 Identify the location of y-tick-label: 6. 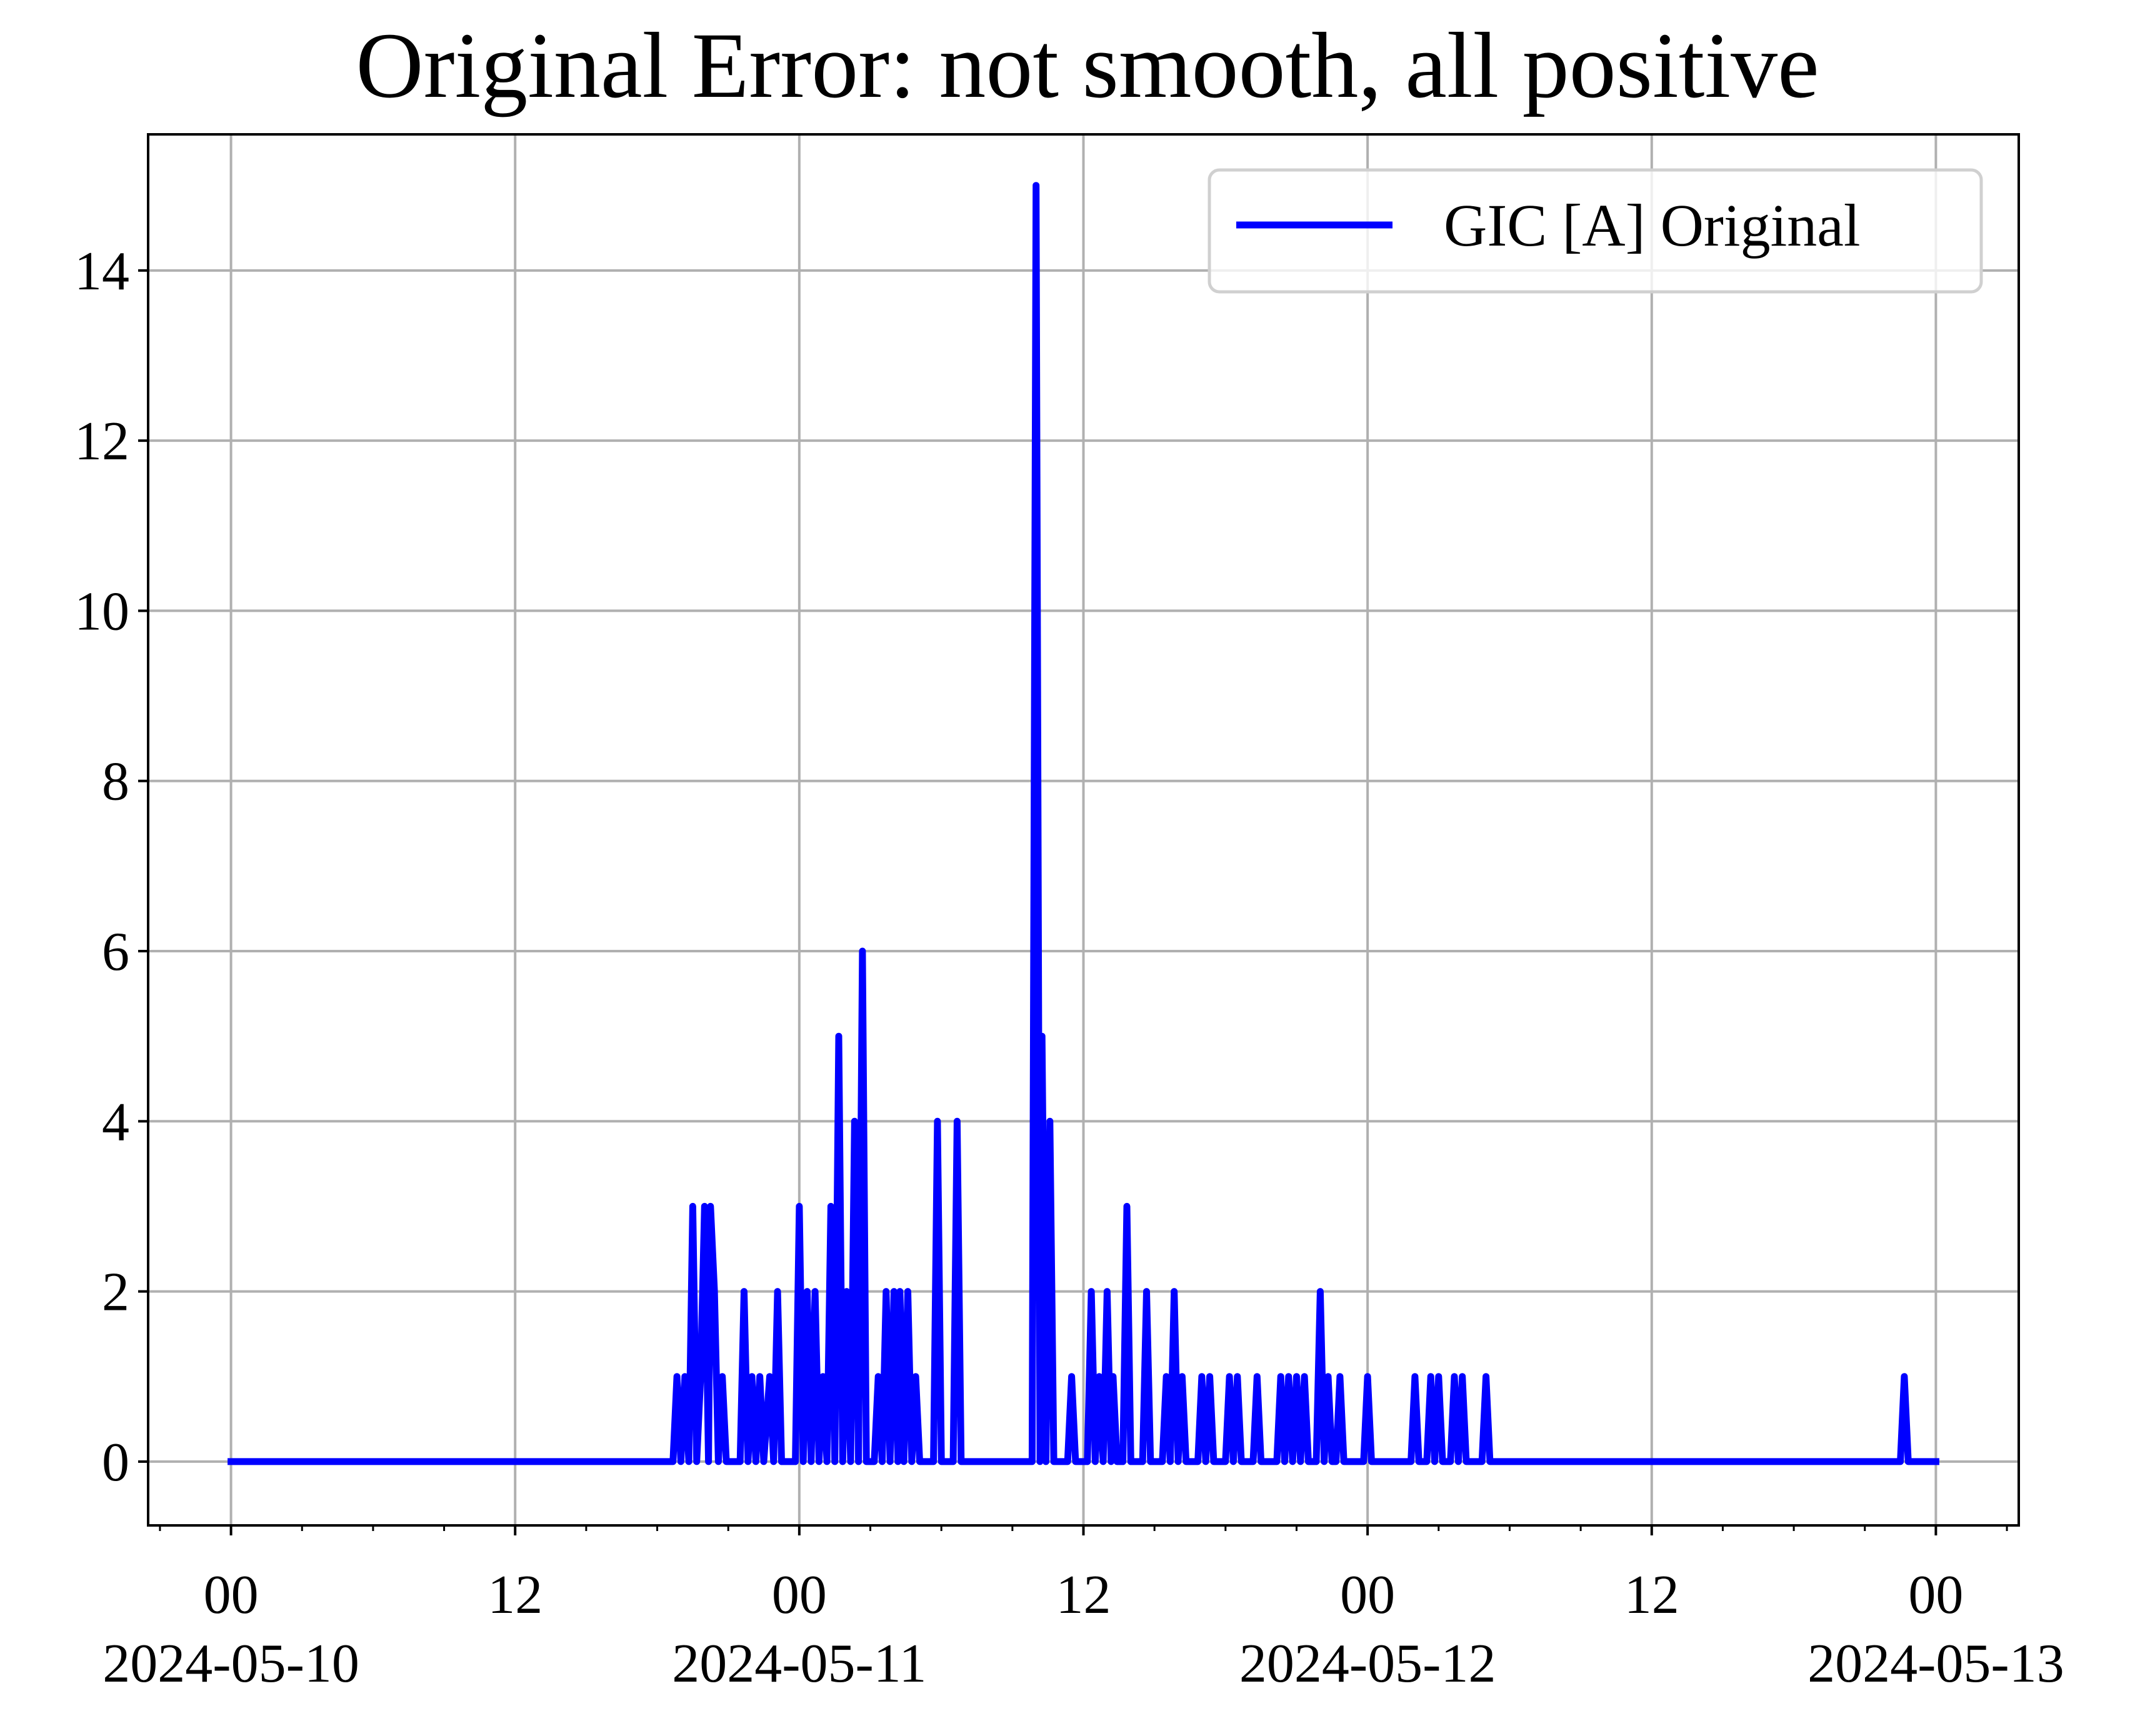
(115, 952).